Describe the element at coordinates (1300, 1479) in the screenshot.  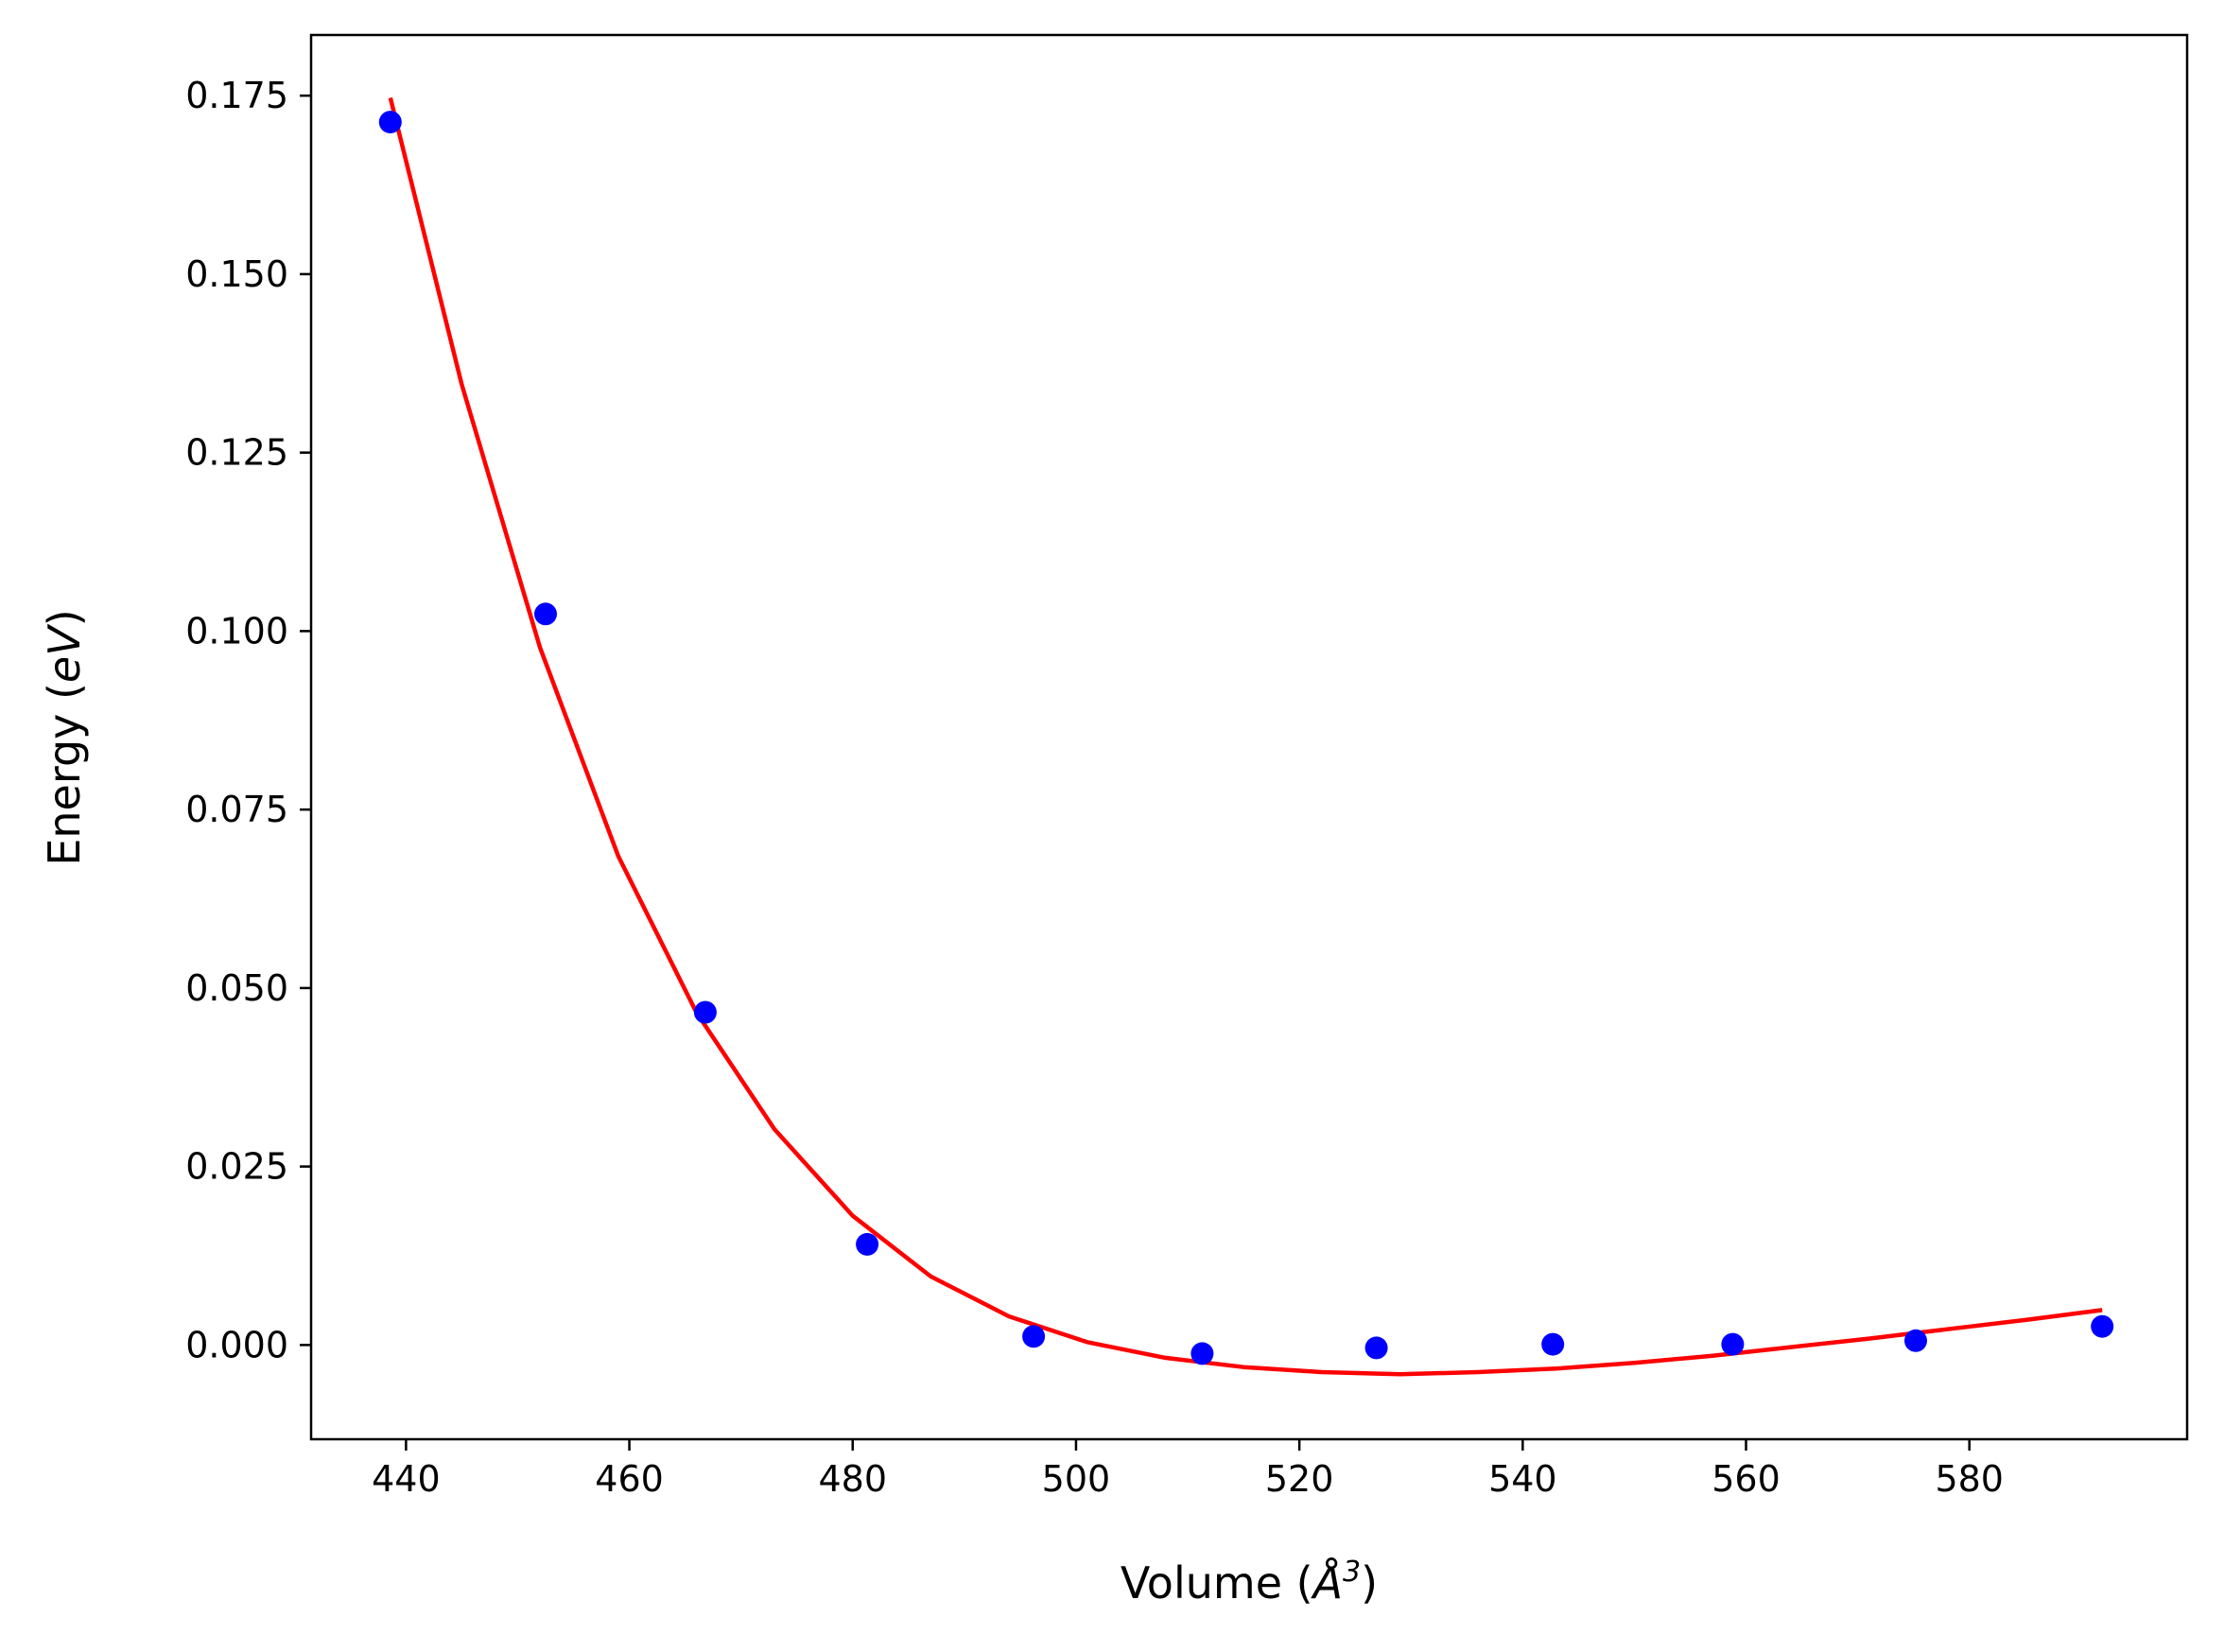
I see `x-tick-label: 520` at that location.